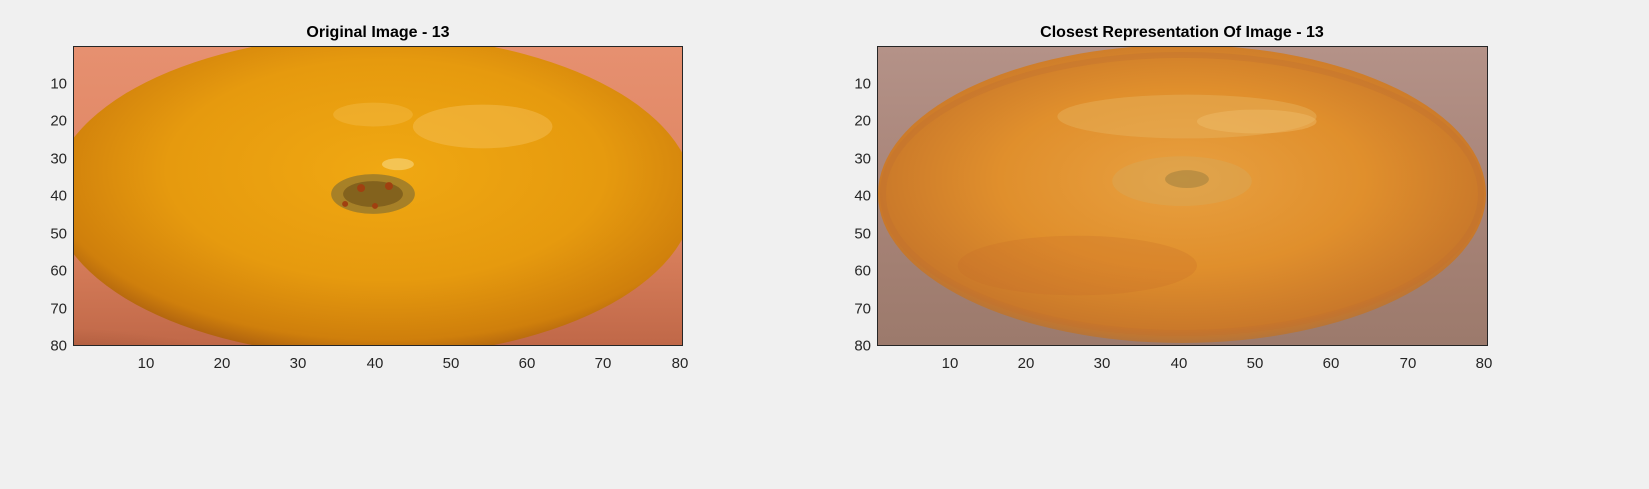 Image resolution: width=1649 pixels, height=489 pixels. Describe the element at coordinates (378, 32) in the screenshot. I see `original-image-title: Original Image - 13` at that location.